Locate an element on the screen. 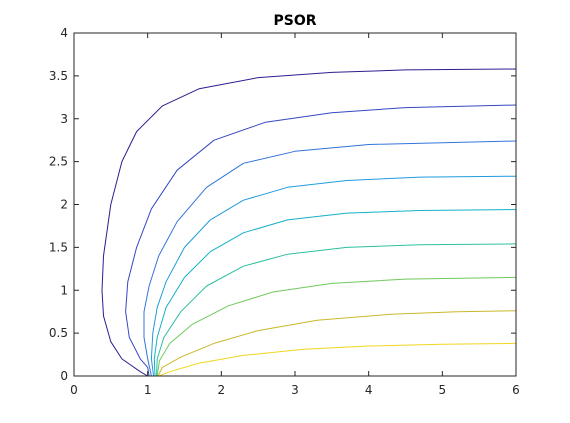  y-tick-label: 2.5 is located at coordinates (58, 162).